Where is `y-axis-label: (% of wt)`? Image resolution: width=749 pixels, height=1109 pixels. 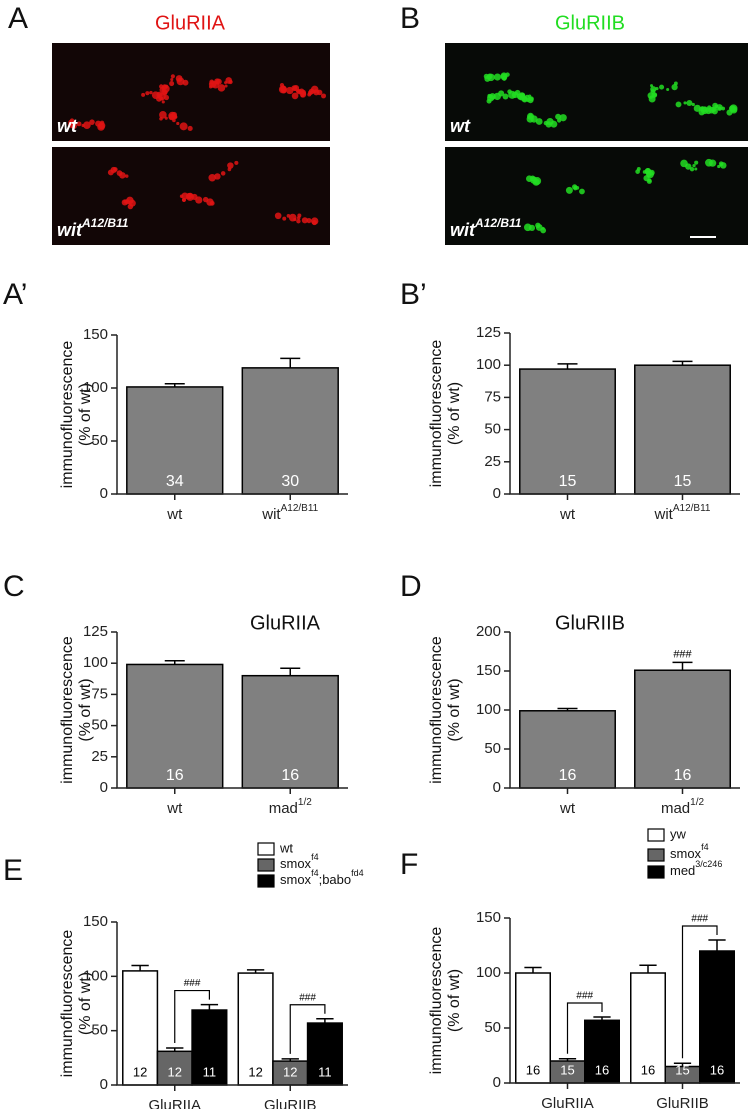 y-axis-label: (% of wt) is located at coordinates (454, 709).